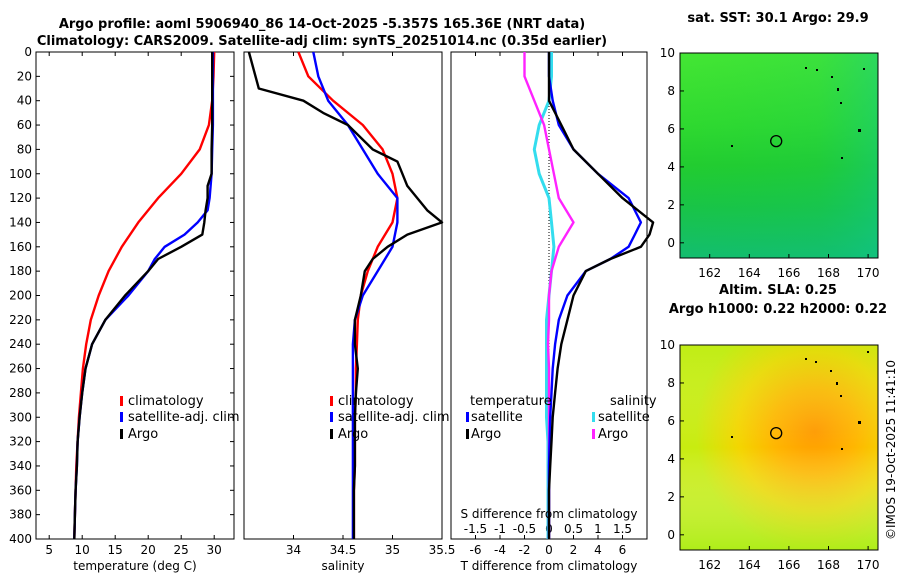 The height and width of the screenshot is (580, 900). Describe the element at coordinates (500, 529) in the screenshot. I see `s-tick-label: -1` at that location.